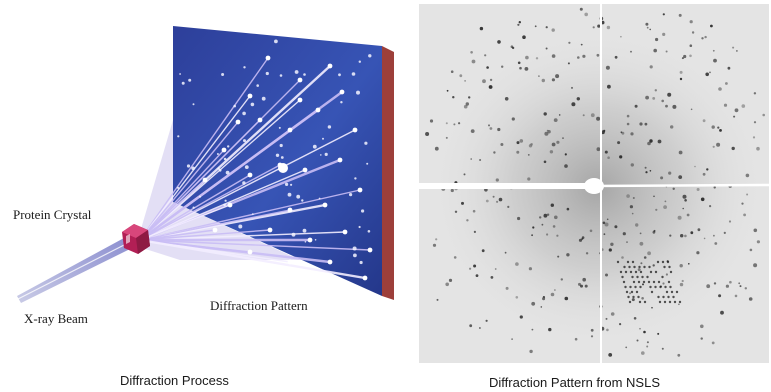  Describe the element at coordinates (56, 318) in the screenshot. I see `xray-beam-label: X-ray Beam` at that location.